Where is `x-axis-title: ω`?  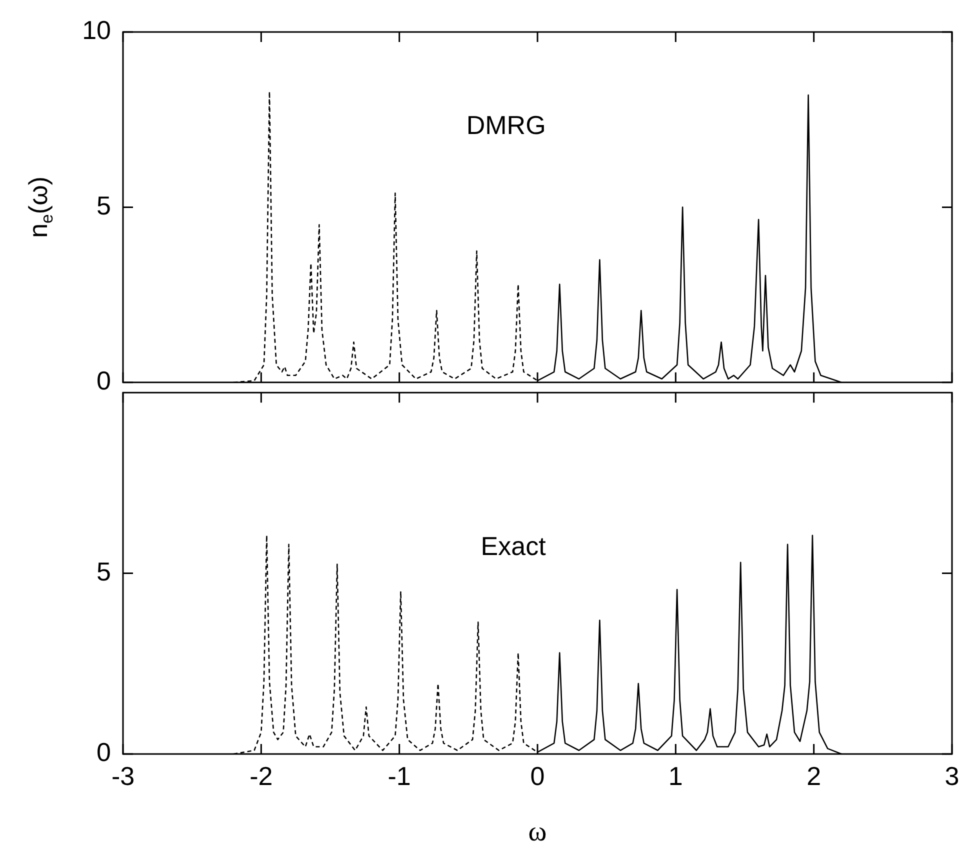 x-axis-title: ω is located at coordinates (537, 832).